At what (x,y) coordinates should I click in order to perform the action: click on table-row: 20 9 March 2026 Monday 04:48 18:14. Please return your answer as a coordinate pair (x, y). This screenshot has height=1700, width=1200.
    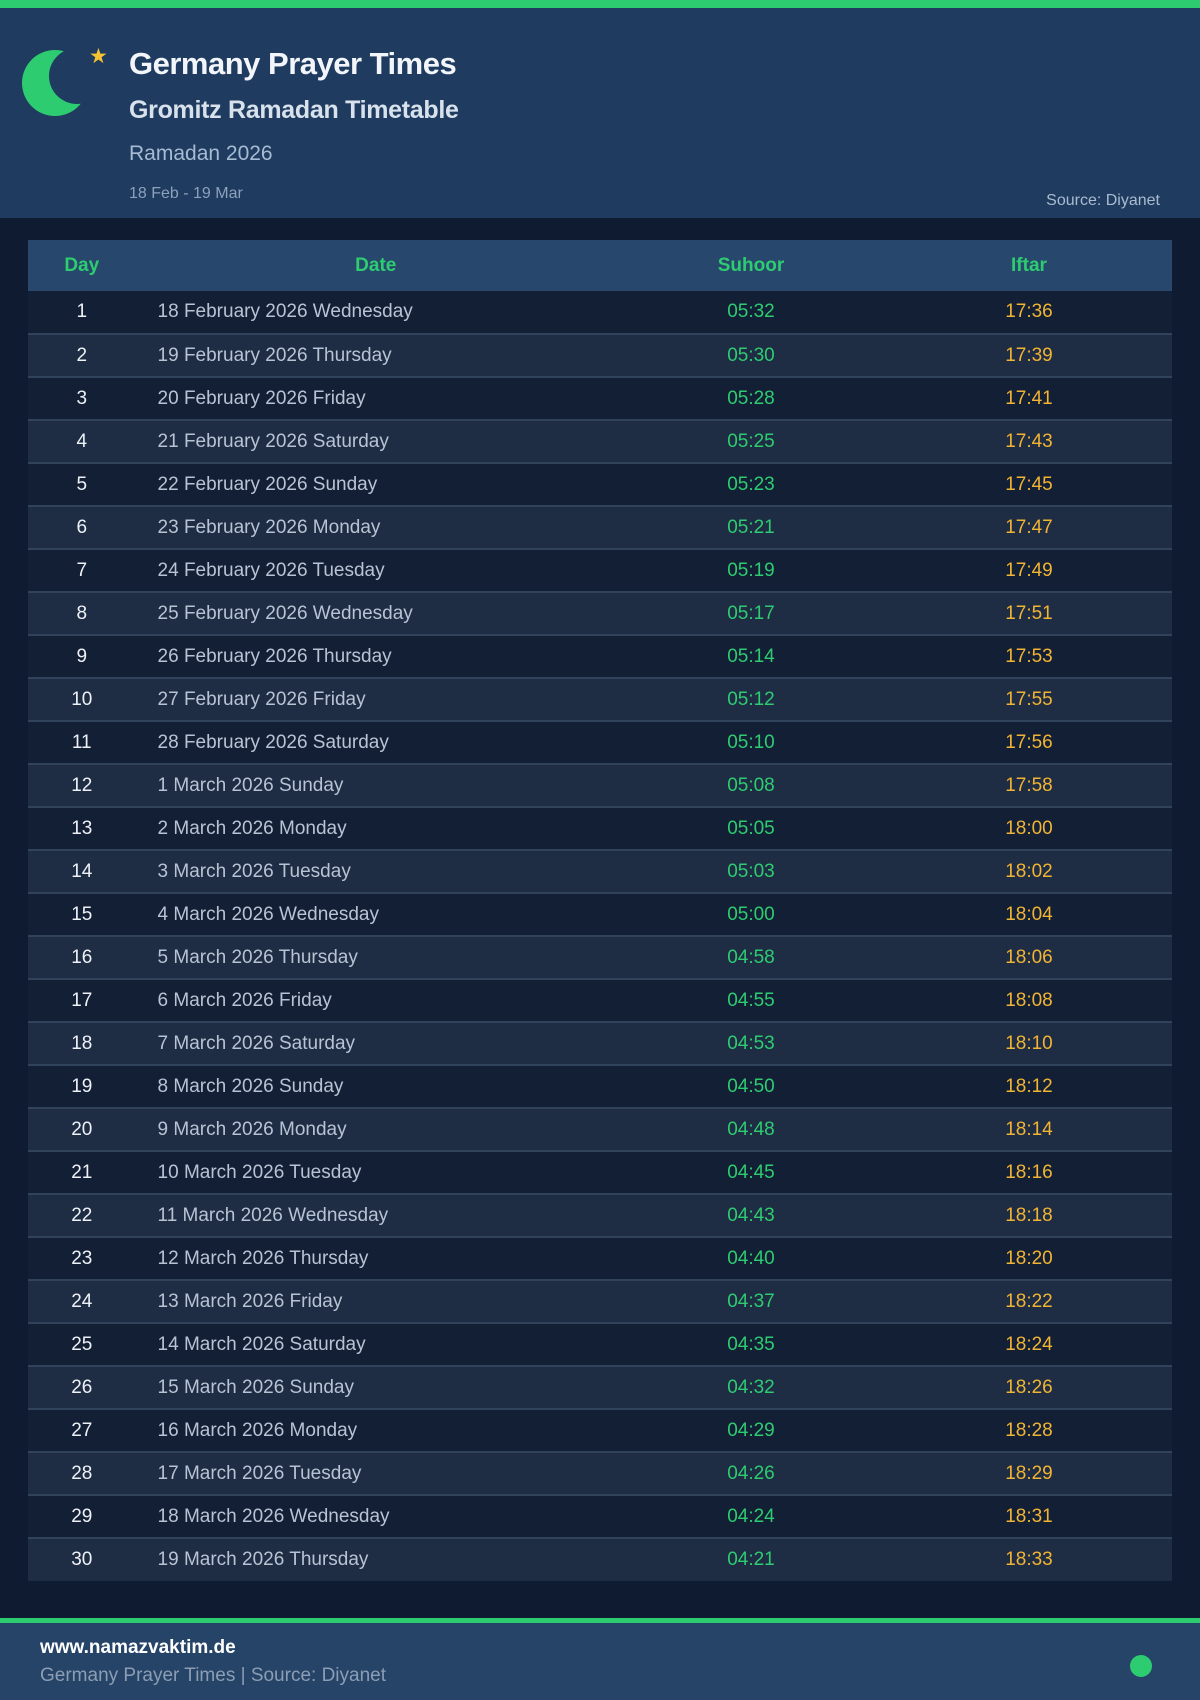
    Looking at the image, I should click on (600, 1129).